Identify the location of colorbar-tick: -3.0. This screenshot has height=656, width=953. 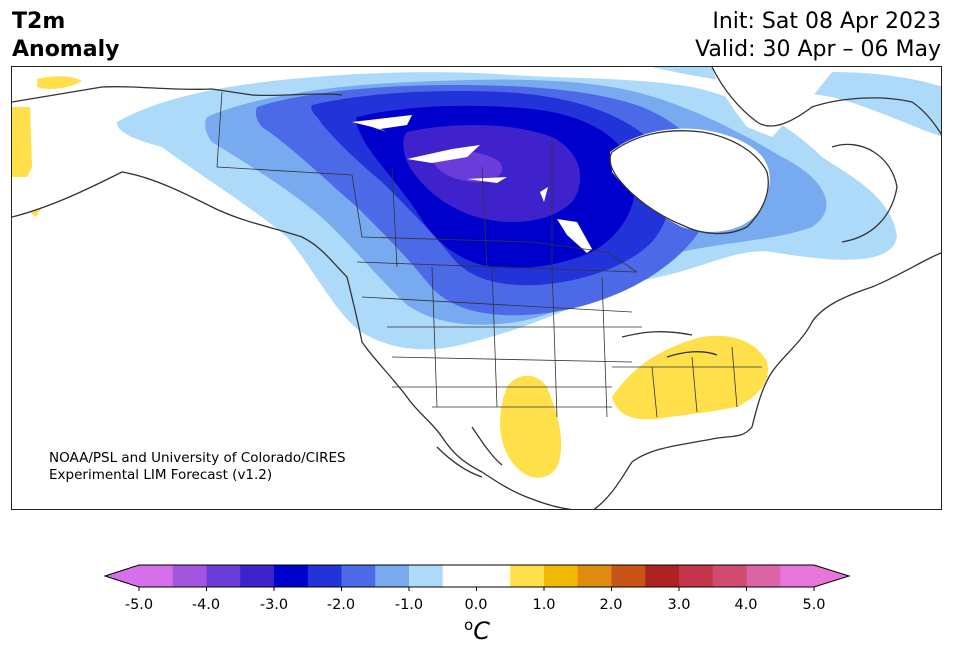
(274, 605).